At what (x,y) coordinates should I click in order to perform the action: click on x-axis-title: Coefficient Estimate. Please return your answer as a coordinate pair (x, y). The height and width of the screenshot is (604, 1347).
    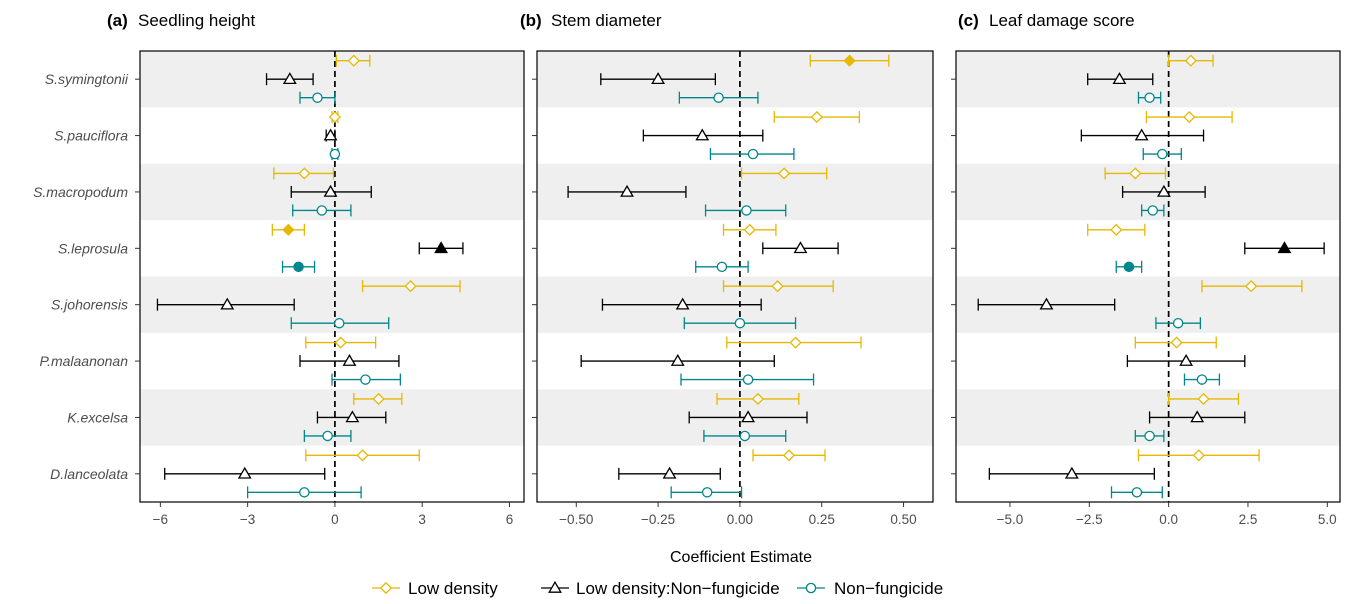
    Looking at the image, I should click on (741, 557).